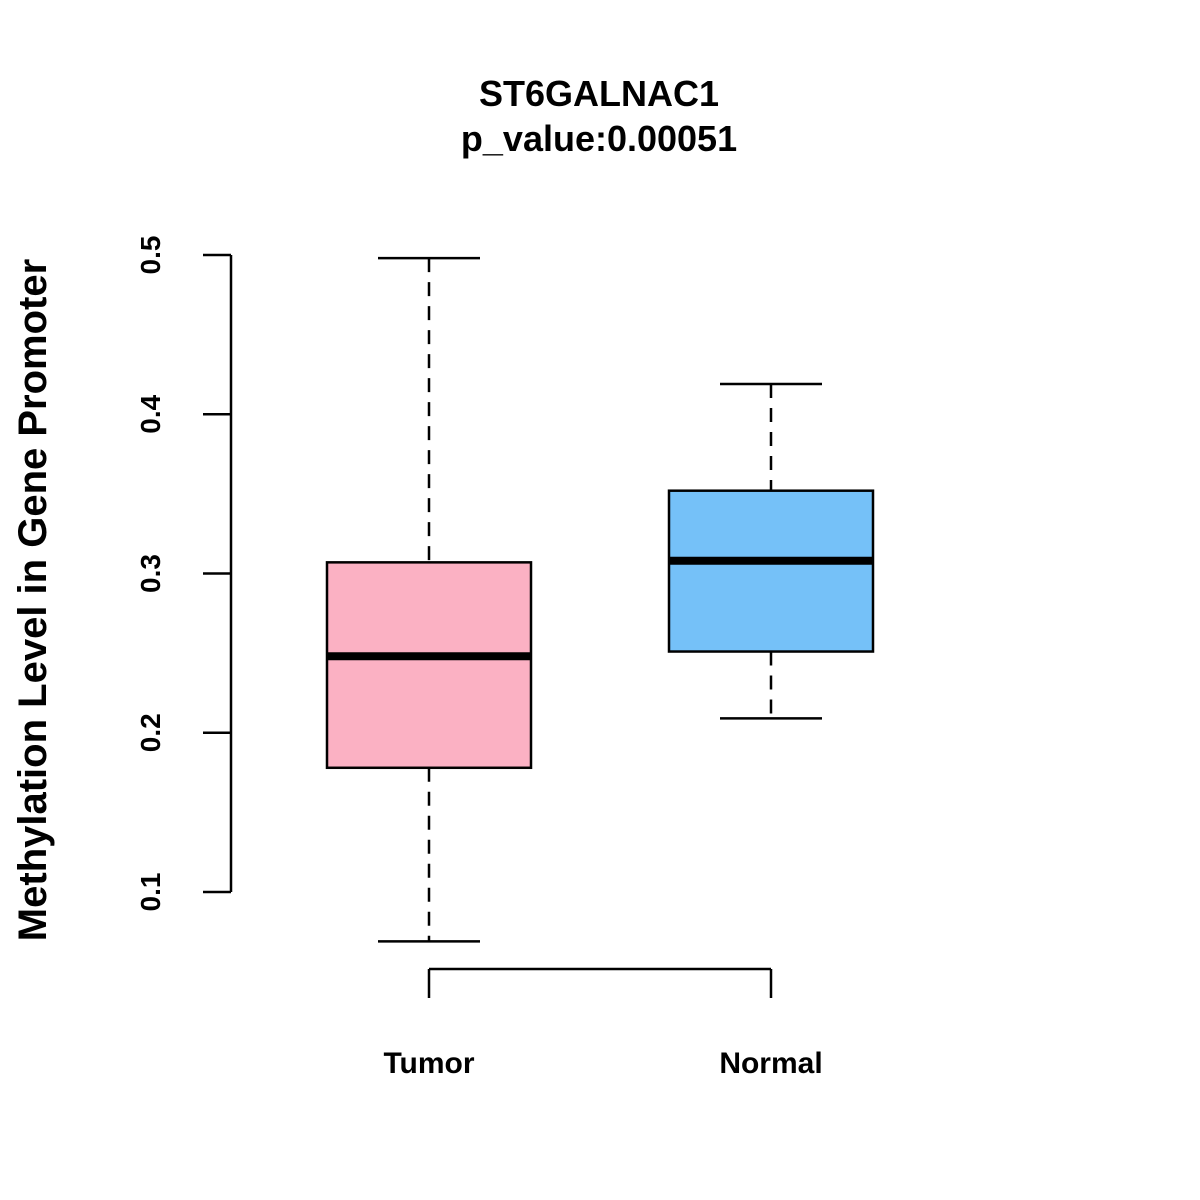 This screenshot has width=1200, height=1200. I want to click on x-axis: Tumor Normal, so click(603, 1023).